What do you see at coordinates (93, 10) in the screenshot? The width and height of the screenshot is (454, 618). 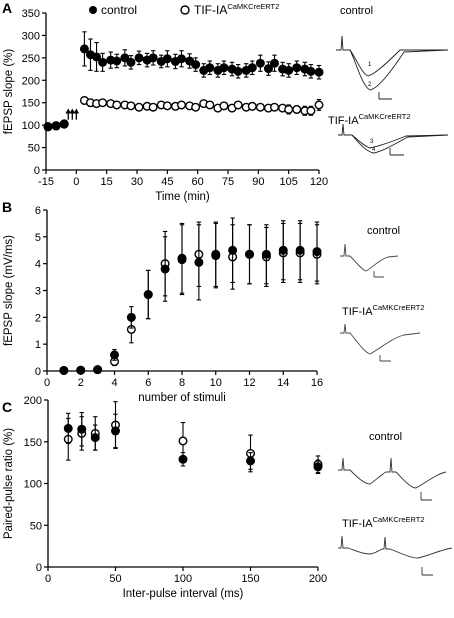 I see `legend-marker-control` at bounding box center [93, 10].